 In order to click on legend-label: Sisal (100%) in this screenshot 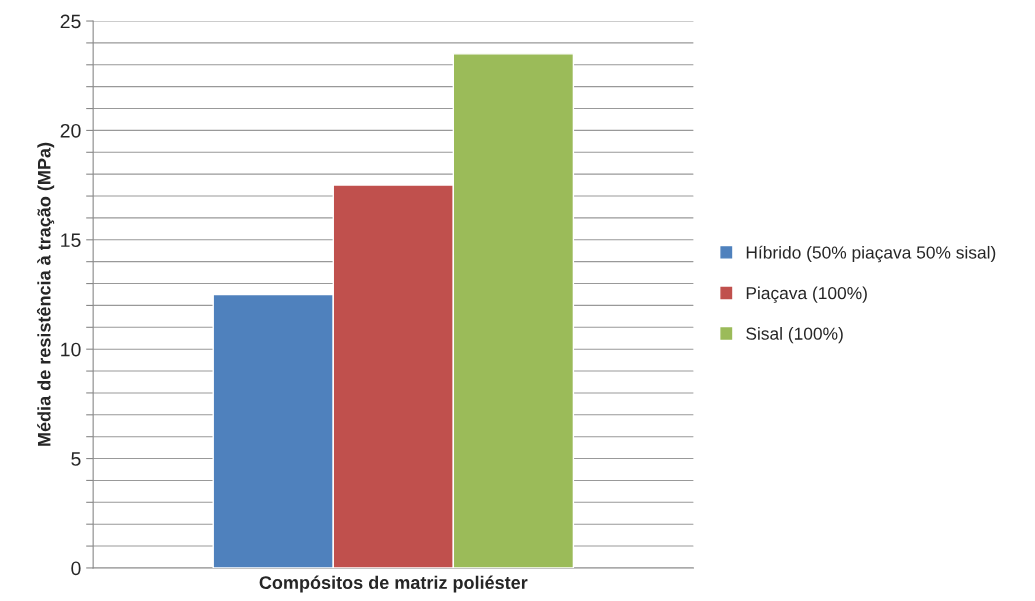, I will do `click(794, 335)`.